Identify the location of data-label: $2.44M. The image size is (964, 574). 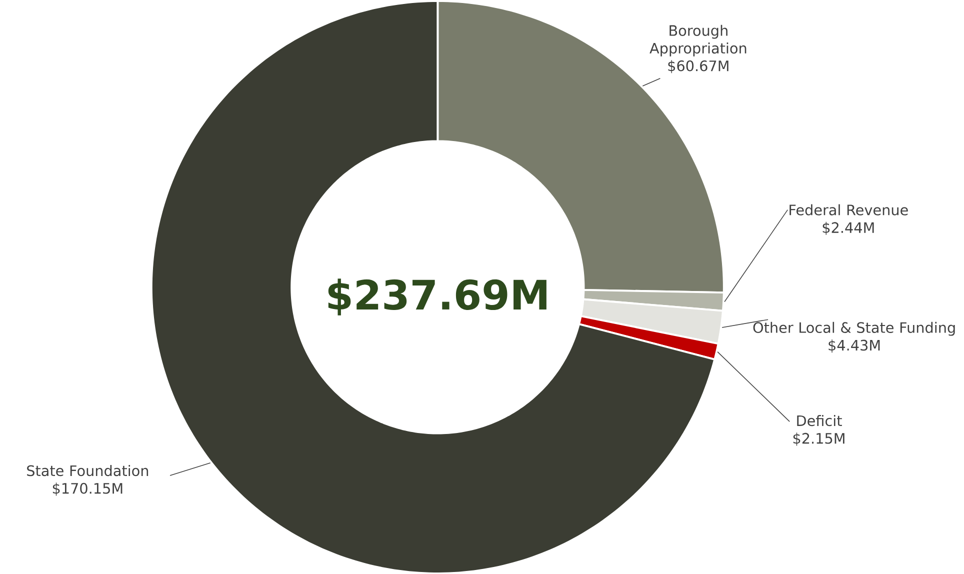
(848, 228).